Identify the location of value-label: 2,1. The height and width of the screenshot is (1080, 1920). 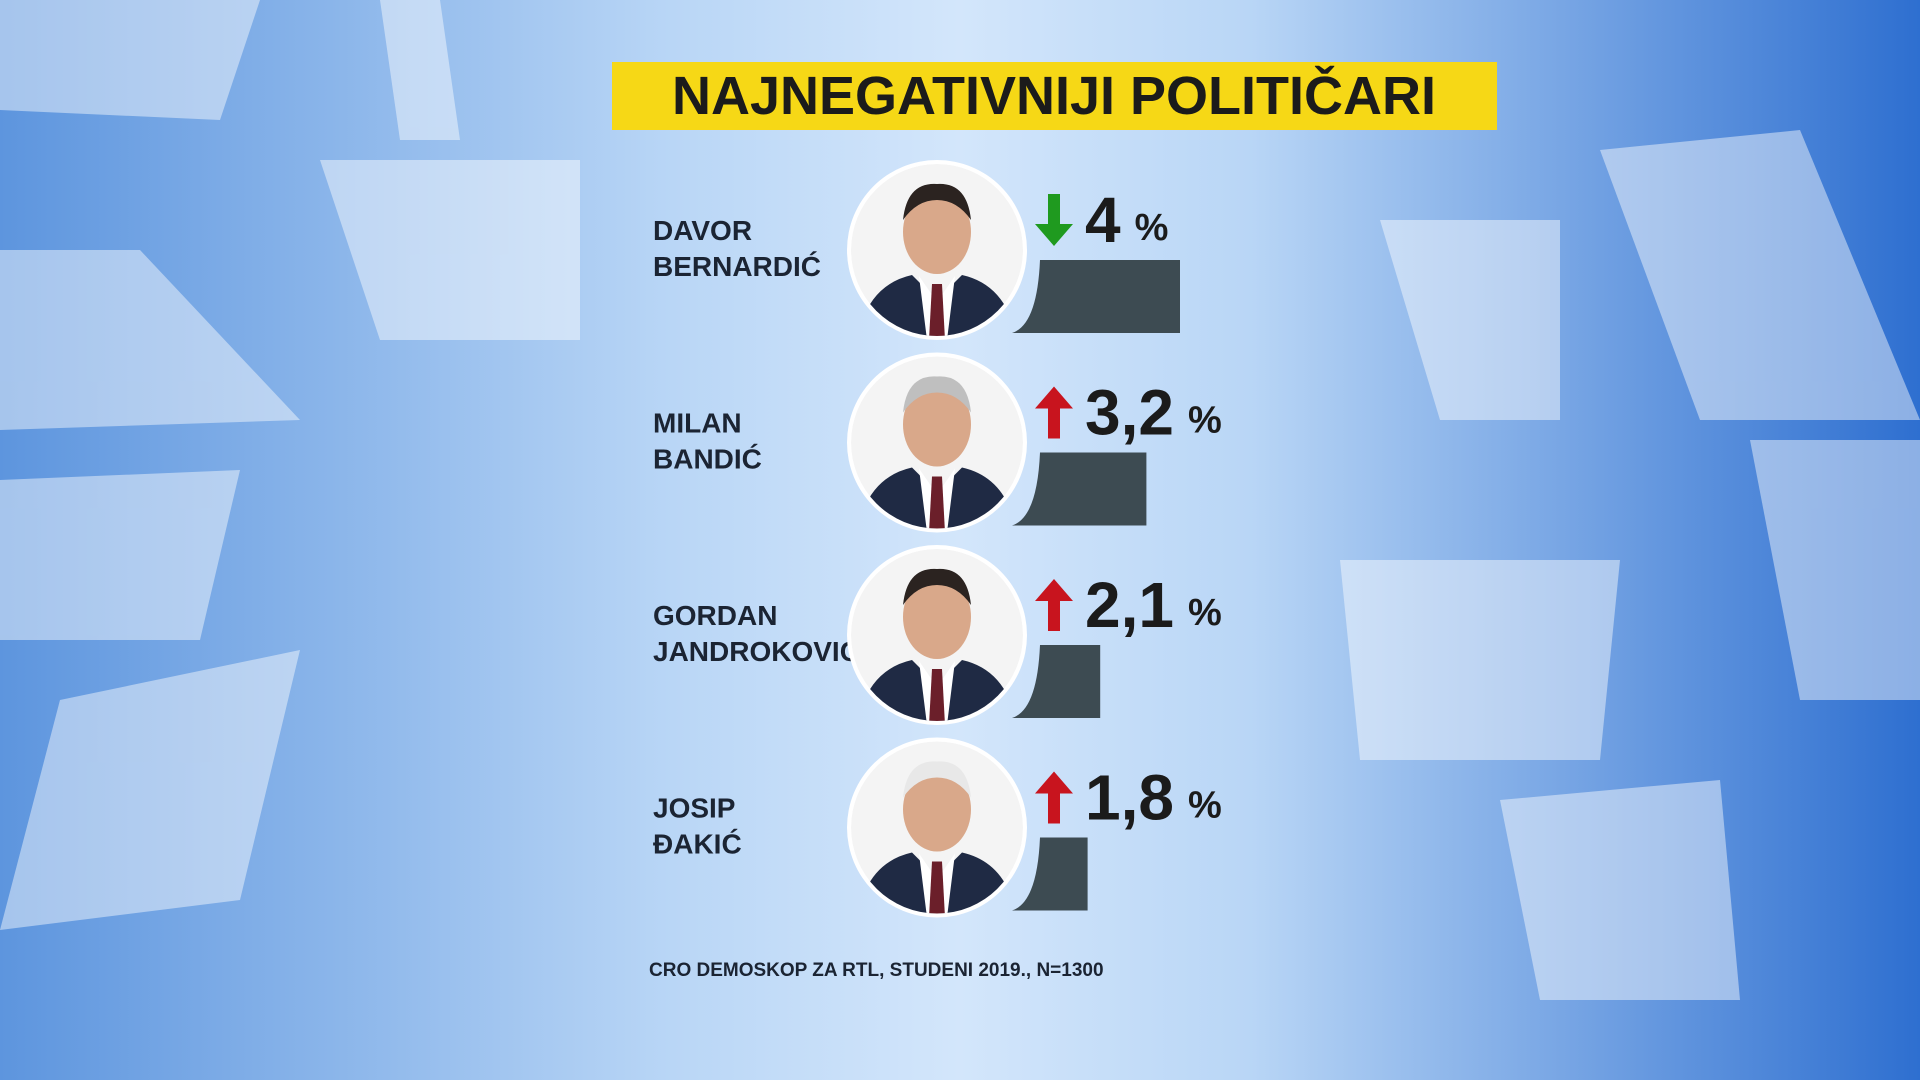
(1129, 605).